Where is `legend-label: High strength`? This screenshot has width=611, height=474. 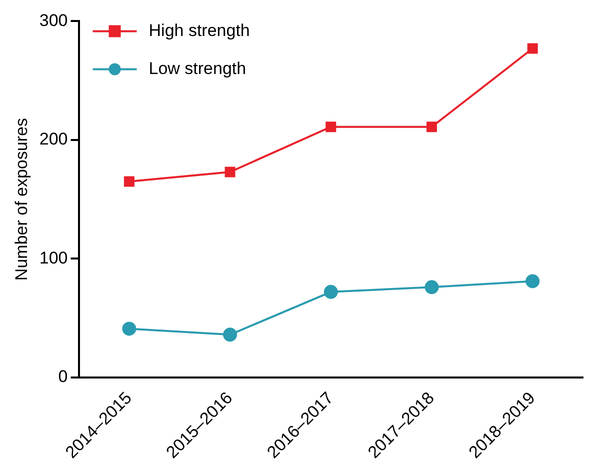
legend-label: High strength is located at coordinates (199, 30).